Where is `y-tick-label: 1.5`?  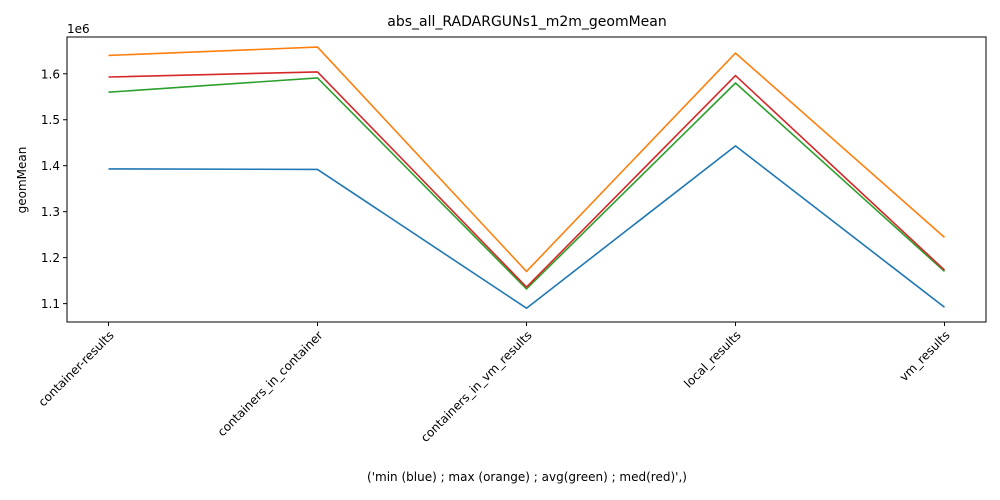
y-tick-label: 1.5 is located at coordinates (50, 120).